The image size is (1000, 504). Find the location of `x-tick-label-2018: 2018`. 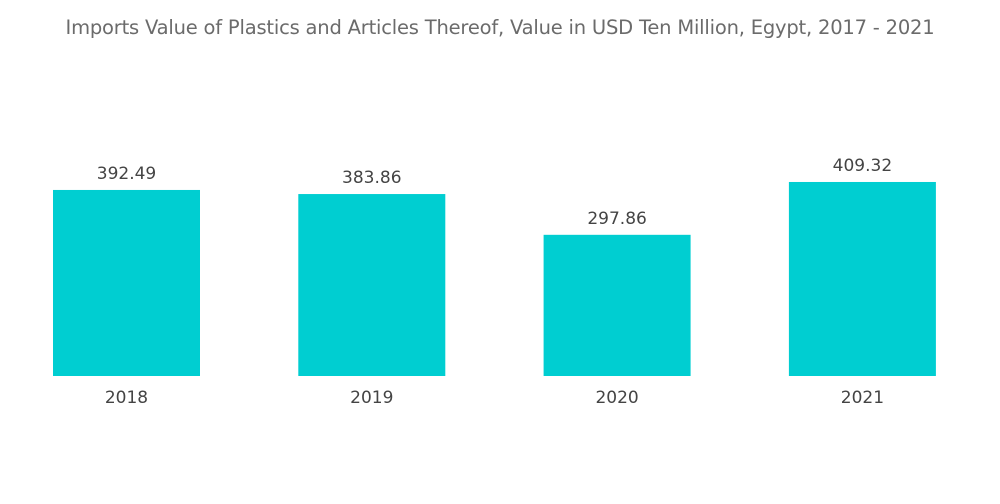

x-tick-label-2018: 2018 is located at coordinates (126, 398).